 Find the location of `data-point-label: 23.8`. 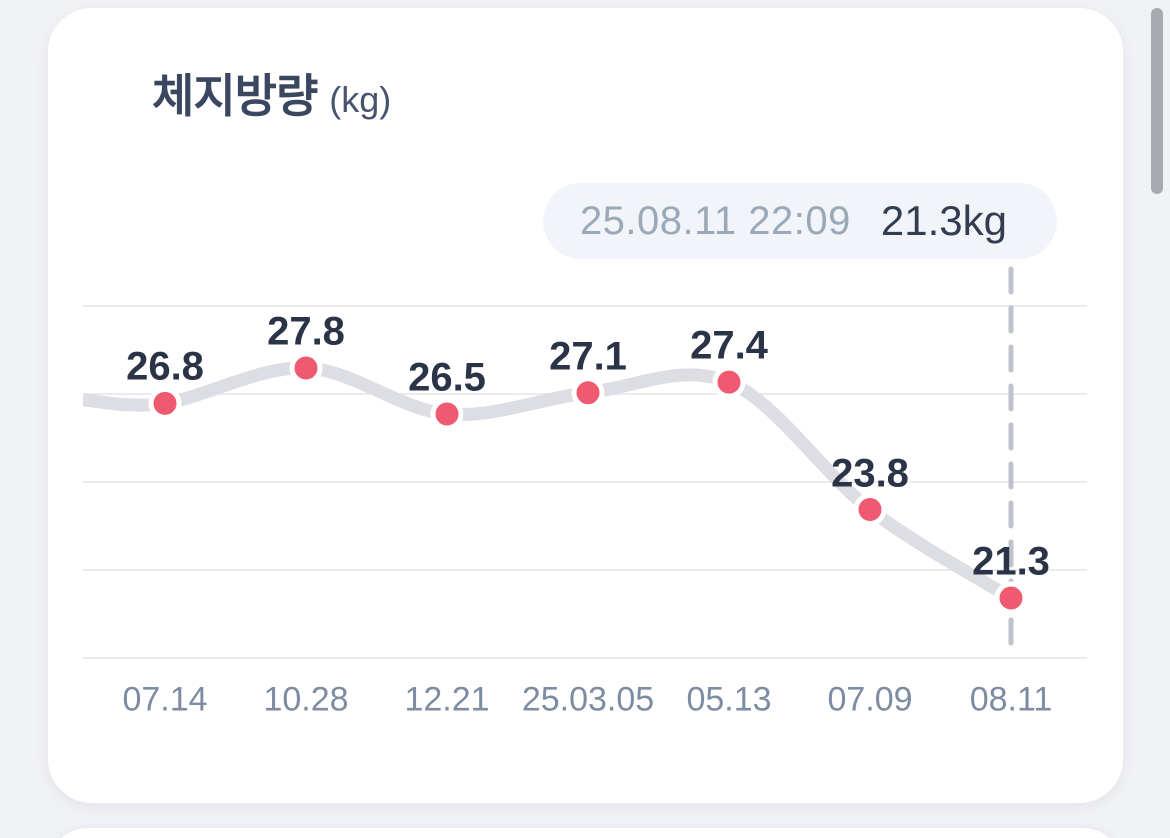

data-point-label: 23.8 is located at coordinates (870, 473).